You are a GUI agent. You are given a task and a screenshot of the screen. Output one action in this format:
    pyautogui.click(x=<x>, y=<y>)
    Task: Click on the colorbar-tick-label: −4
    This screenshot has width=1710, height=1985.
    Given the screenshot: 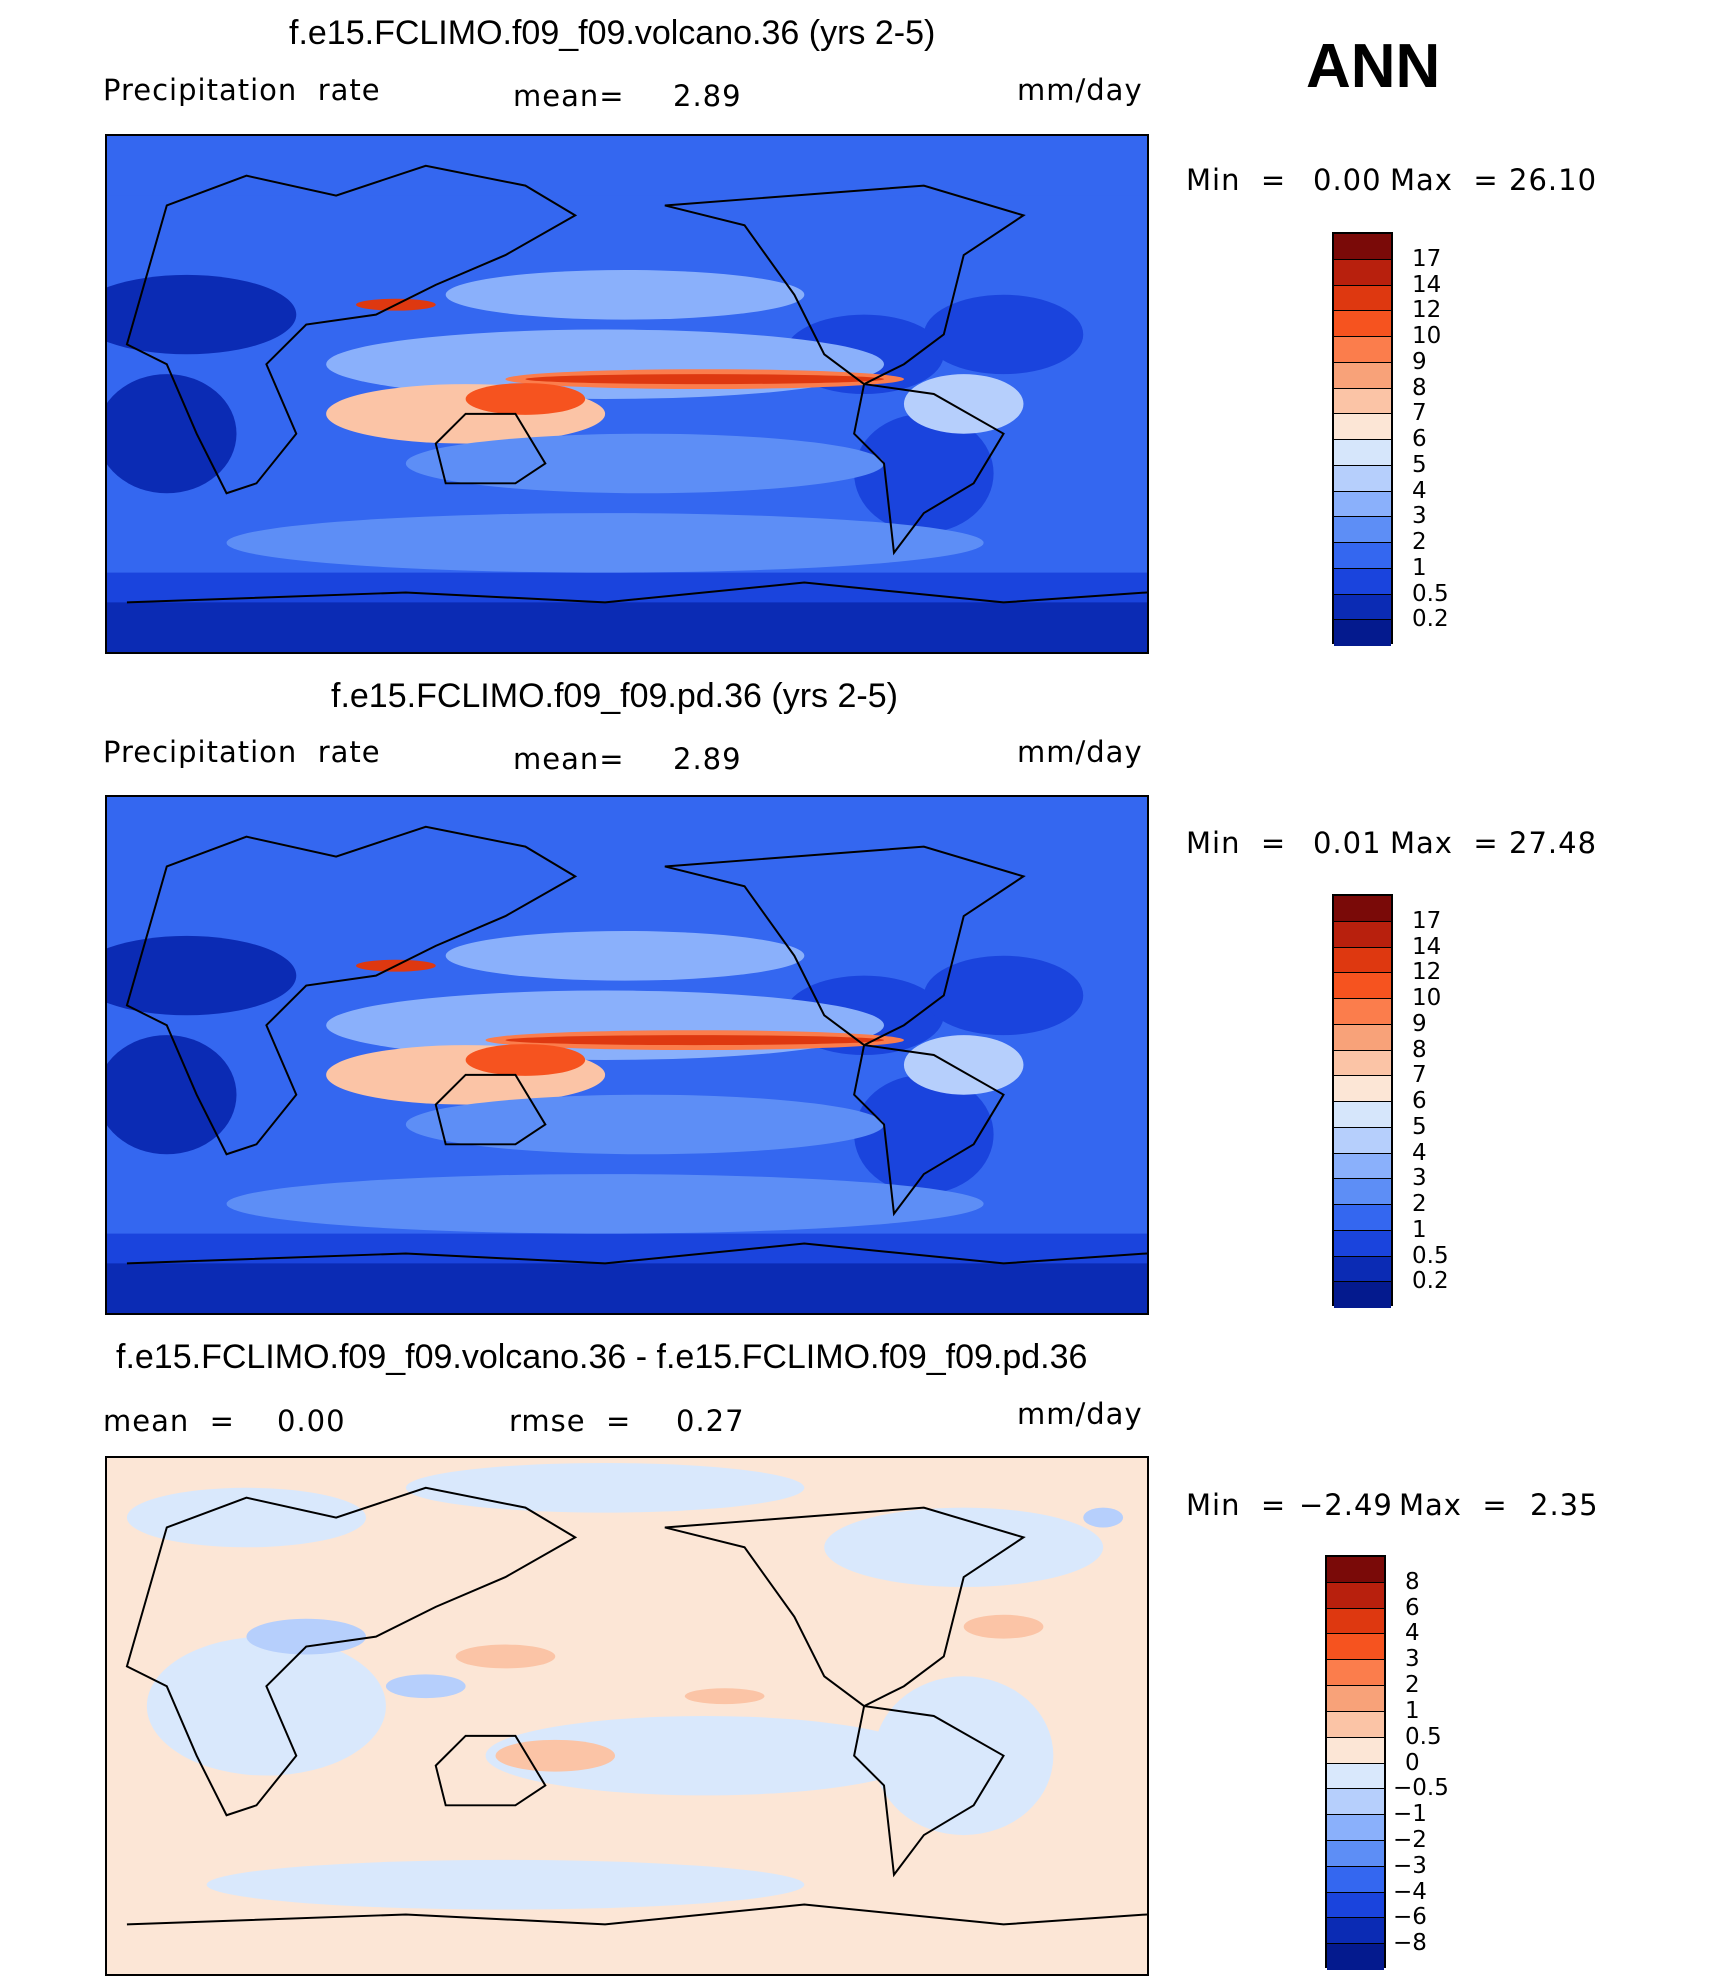 What is the action you would take?
    pyautogui.click(x=1410, y=1891)
    